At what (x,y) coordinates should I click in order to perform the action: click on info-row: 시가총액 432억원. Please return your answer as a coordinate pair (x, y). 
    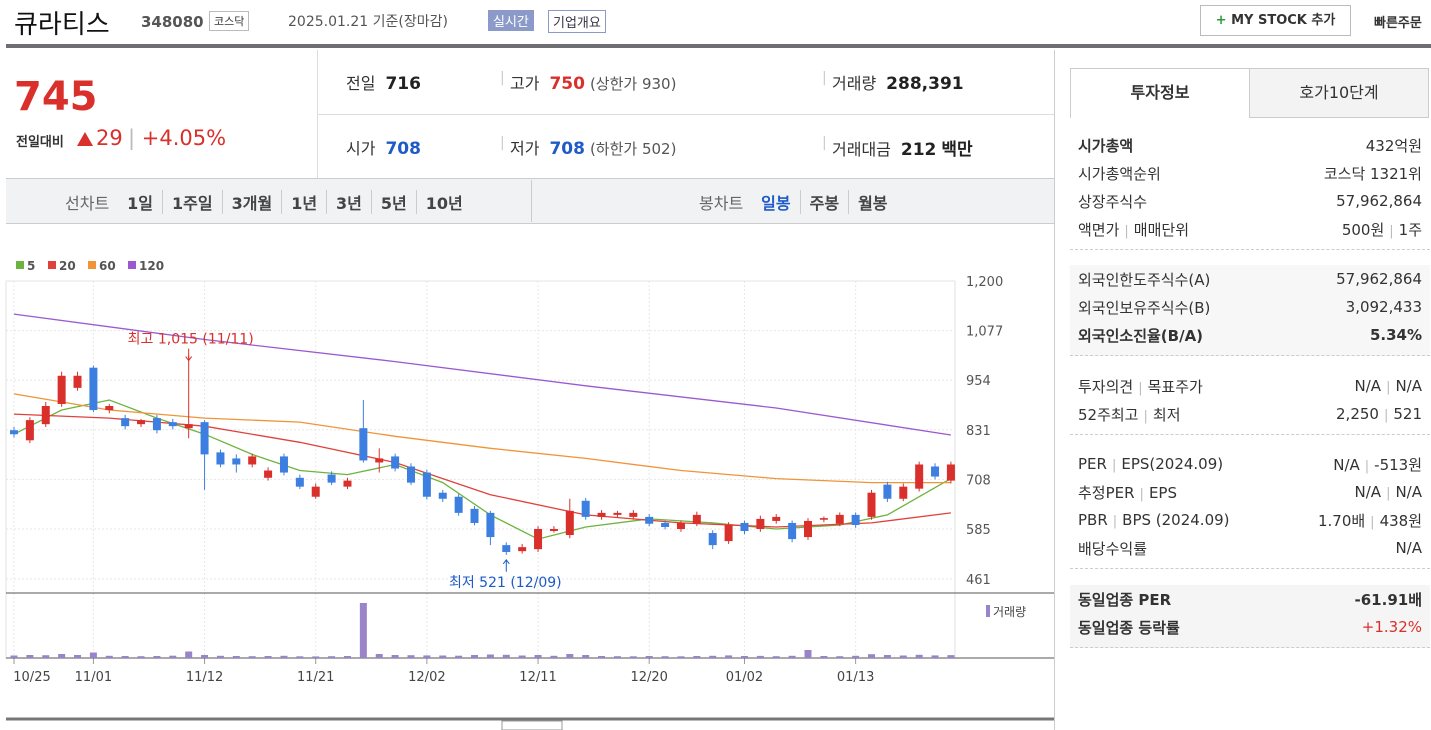
    Looking at the image, I should click on (1250, 145).